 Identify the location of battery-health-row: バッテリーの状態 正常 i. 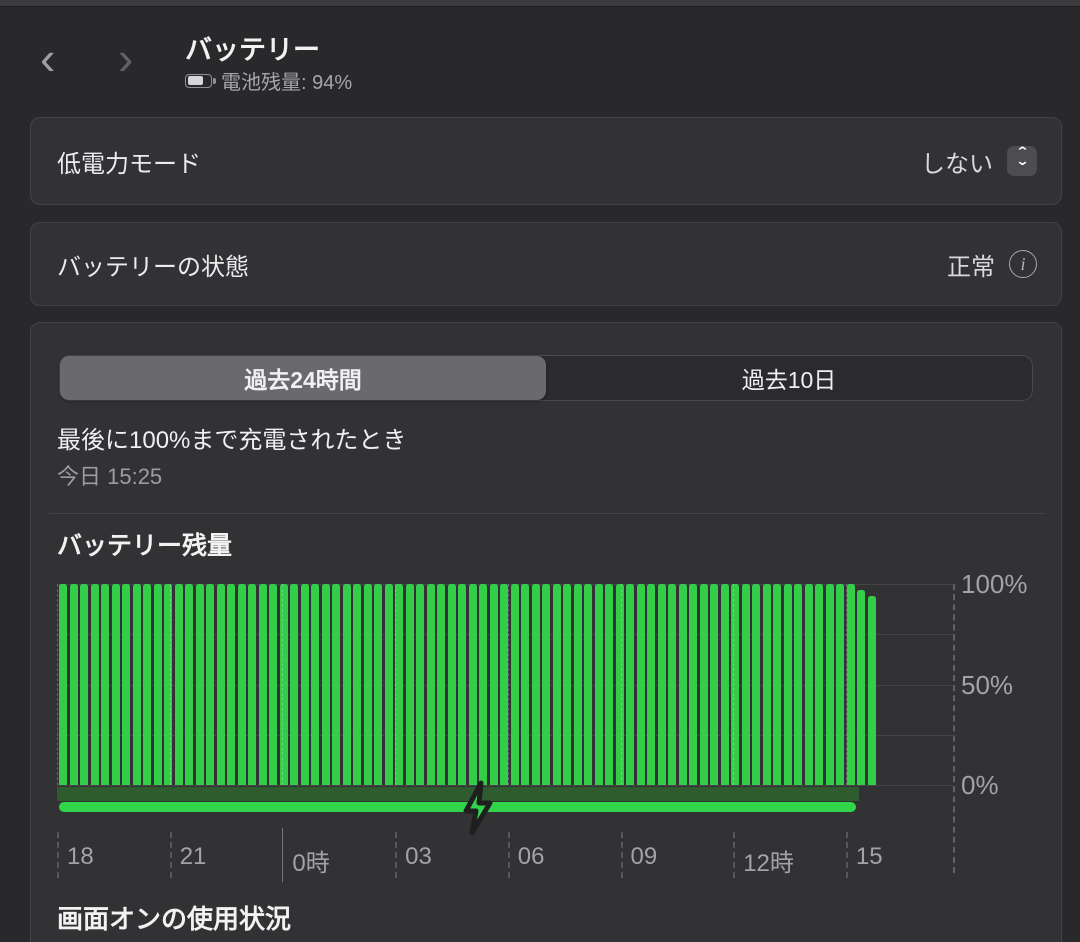
(546, 264).